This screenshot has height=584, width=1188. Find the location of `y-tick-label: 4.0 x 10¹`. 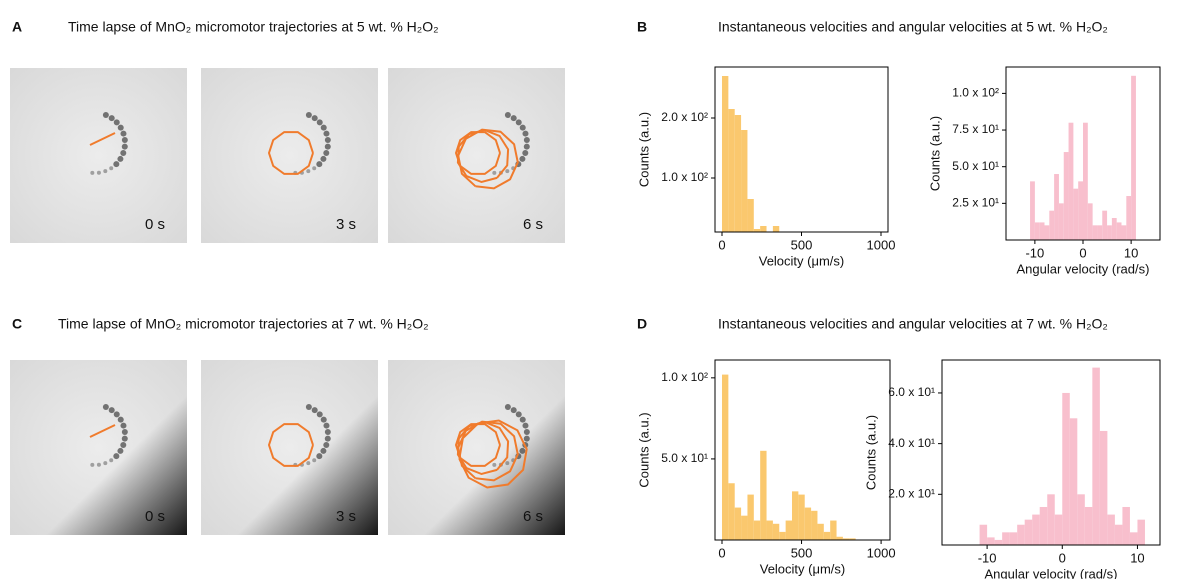

y-tick-label: 4.0 x 10¹ is located at coordinates (911, 443).